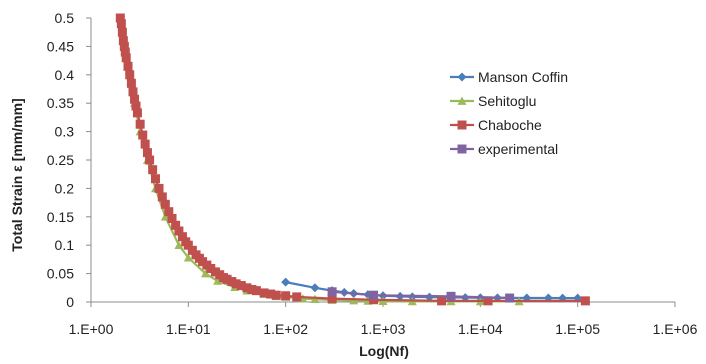  I want to click on x-tick-label: 1.E+06, so click(675, 329).